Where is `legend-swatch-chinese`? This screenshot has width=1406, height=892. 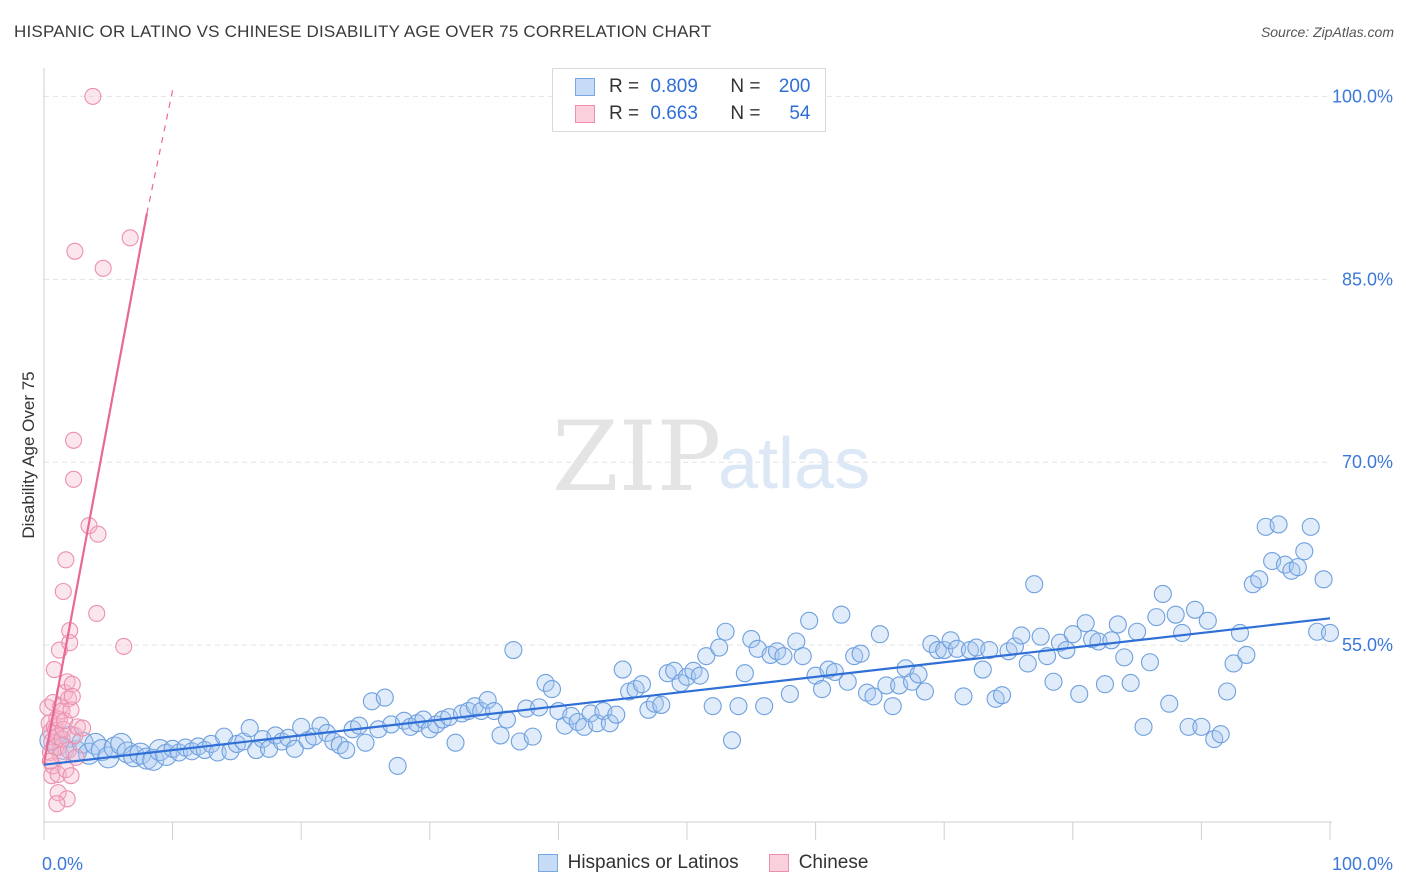
legend-swatch-chinese is located at coordinates (585, 114).